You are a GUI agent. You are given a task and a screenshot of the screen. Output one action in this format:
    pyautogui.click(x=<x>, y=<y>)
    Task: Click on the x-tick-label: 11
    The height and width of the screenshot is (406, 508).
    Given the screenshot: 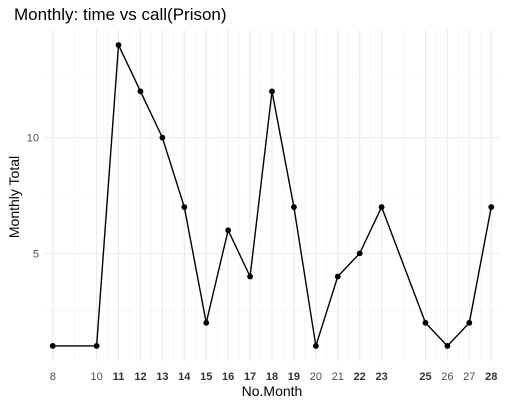 What is the action you would take?
    pyautogui.click(x=119, y=377)
    